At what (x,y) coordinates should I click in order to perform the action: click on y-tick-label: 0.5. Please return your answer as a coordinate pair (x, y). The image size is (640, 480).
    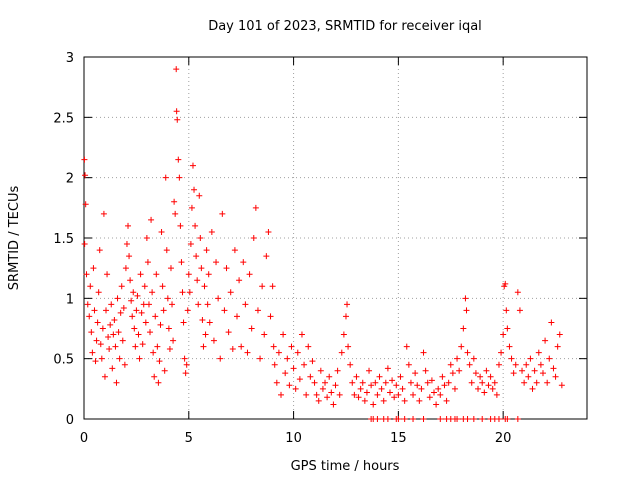
    Looking at the image, I should click on (63, 360).